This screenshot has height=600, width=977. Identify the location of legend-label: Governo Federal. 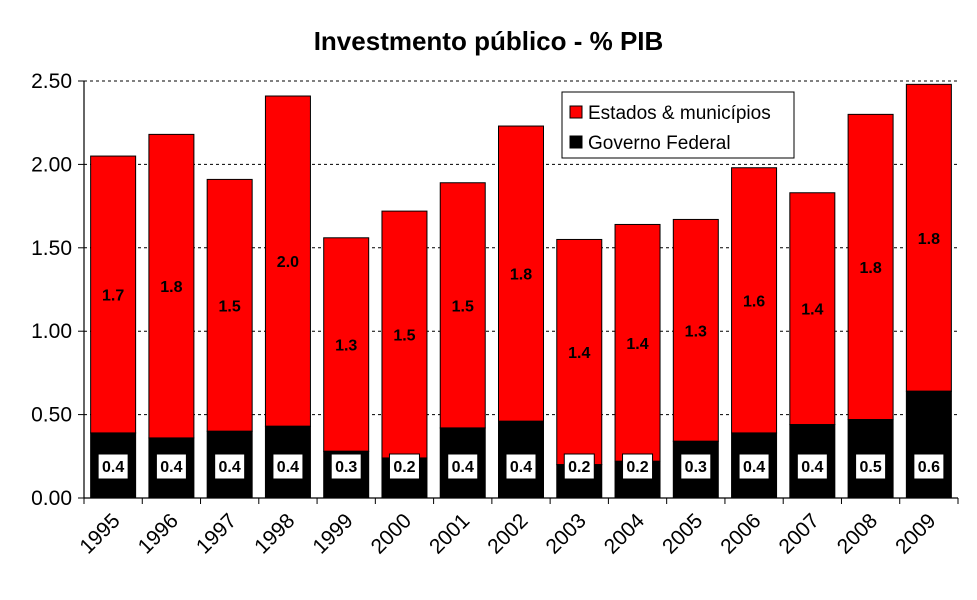
(659, 143).